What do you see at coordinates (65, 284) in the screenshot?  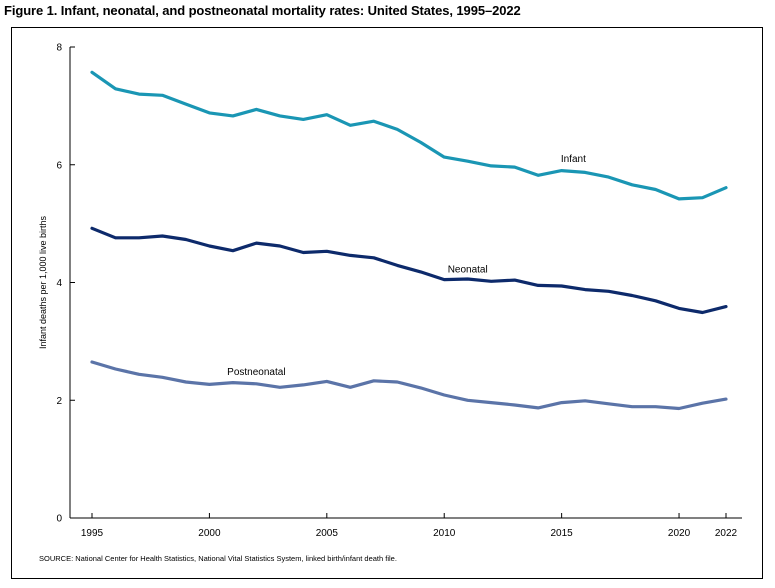 I see `y-ticks: 0 2 4 6 8` at bounding box center [65, 284].